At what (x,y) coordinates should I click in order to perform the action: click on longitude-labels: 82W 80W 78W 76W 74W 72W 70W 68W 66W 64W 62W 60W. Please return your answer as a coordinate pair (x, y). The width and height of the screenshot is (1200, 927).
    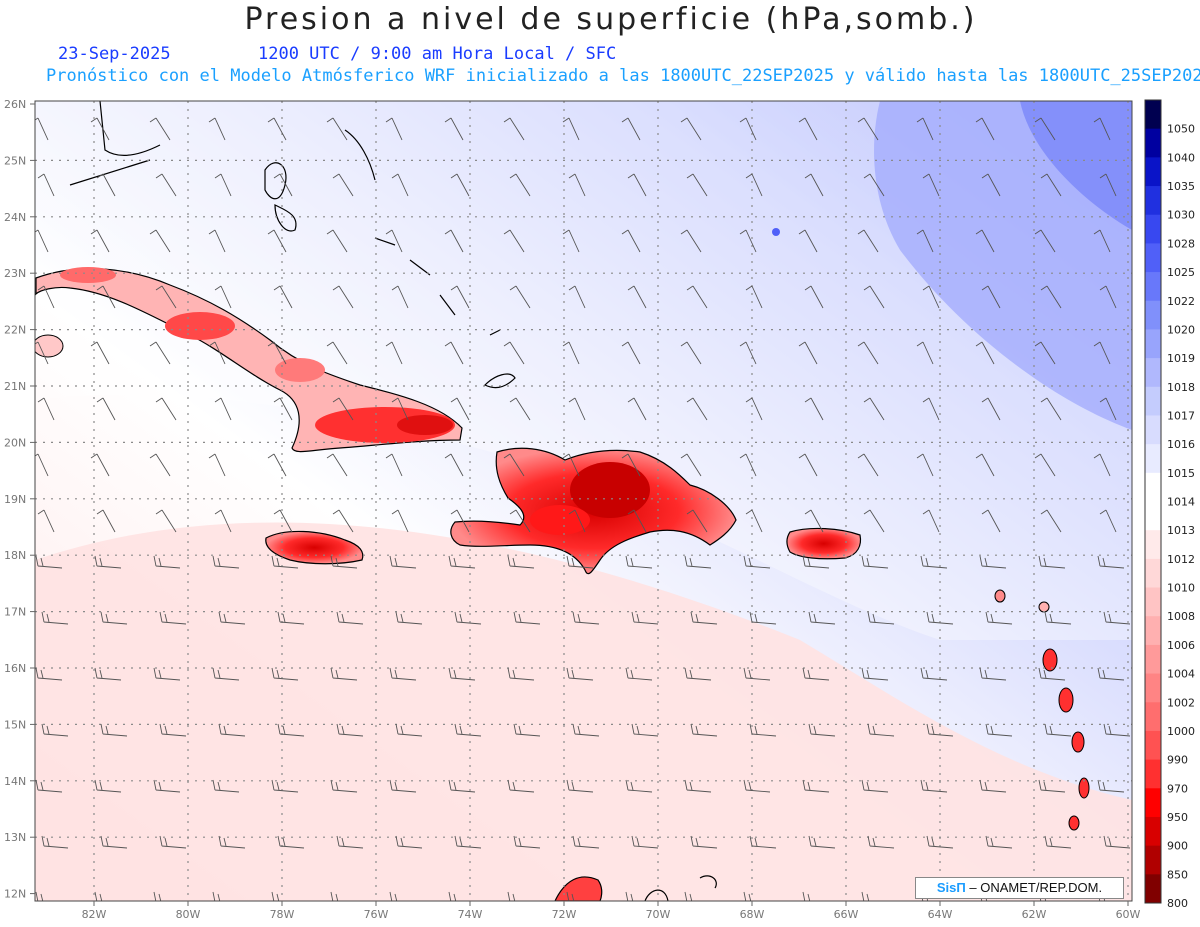
    Looking at the image, I should click on (611, 911).